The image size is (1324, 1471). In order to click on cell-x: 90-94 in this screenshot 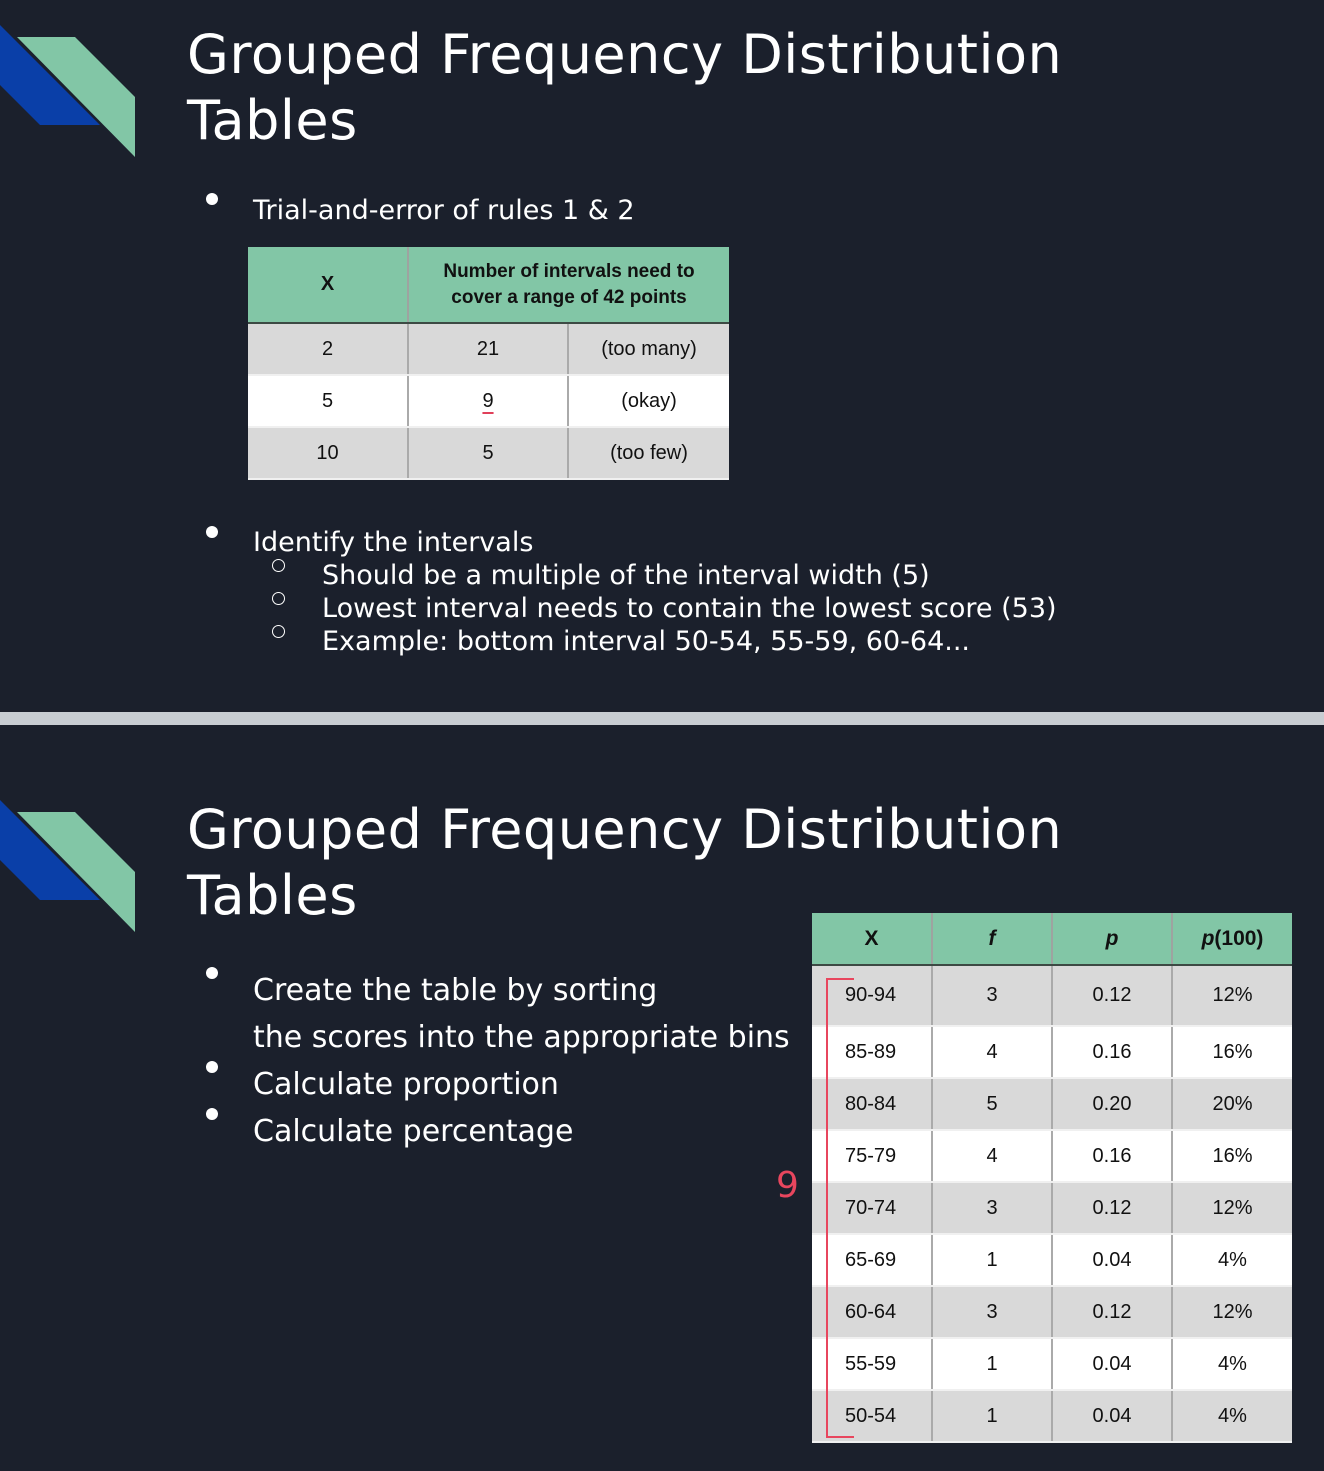, I will do `click(872, 996)`.